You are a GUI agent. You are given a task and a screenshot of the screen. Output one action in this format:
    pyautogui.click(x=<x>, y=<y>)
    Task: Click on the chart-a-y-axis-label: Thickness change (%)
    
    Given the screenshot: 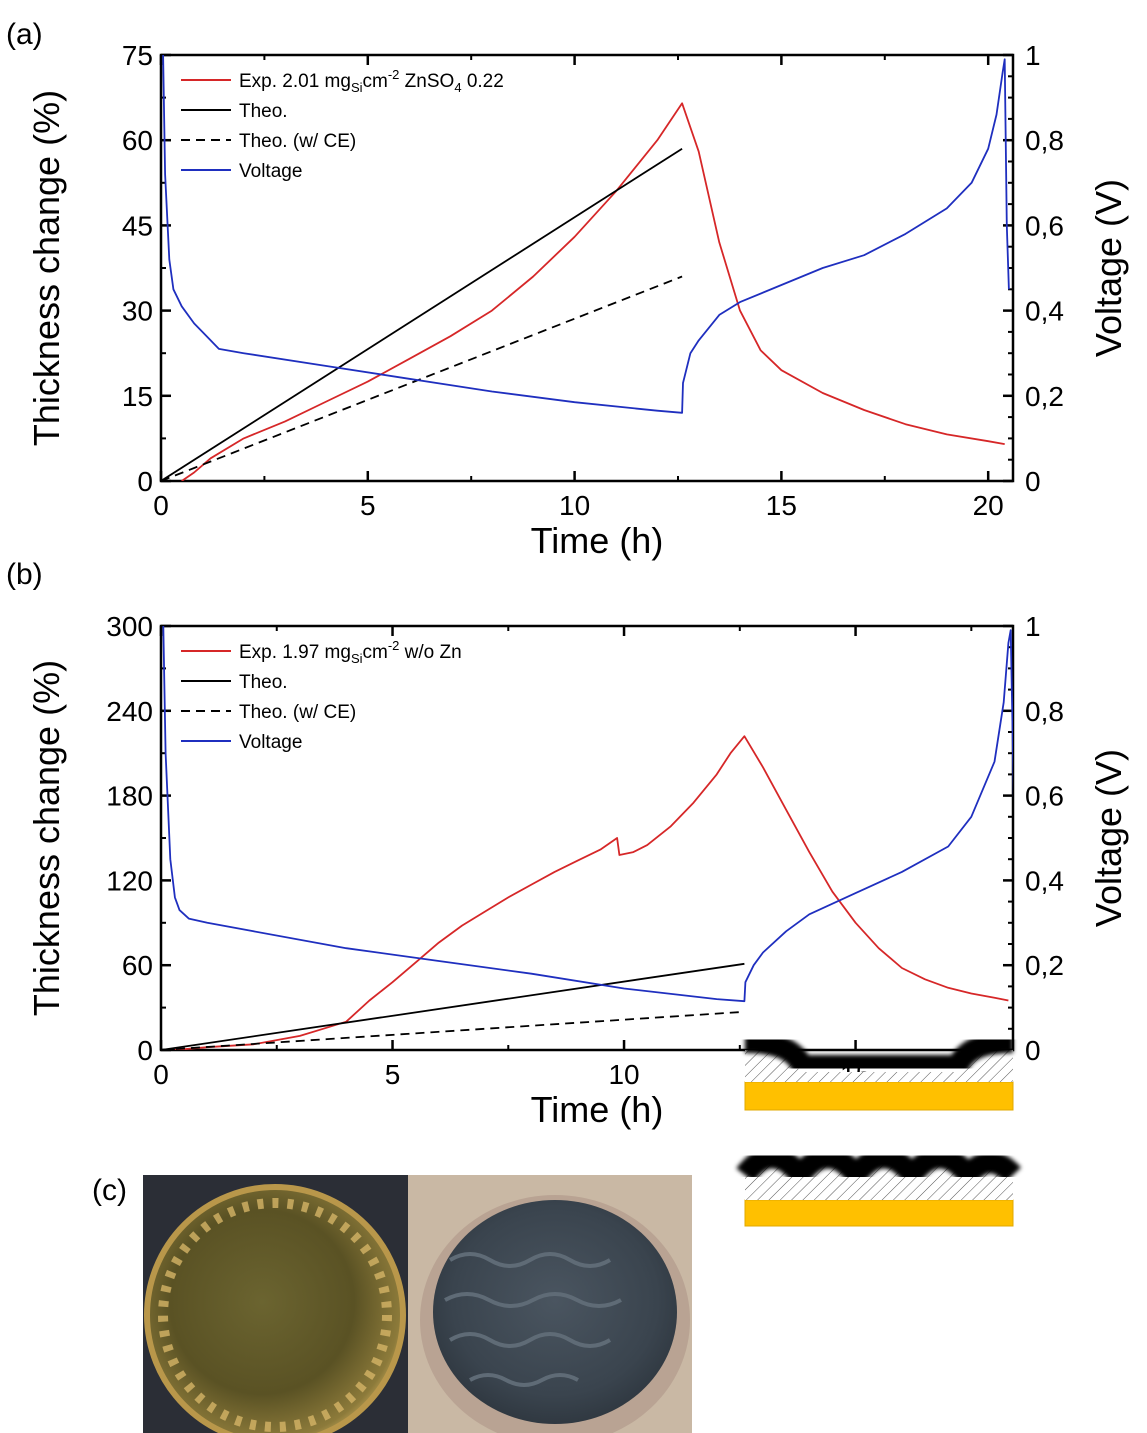 What is the action you would take?
    pyautogui.click(x=46, y=268)
    